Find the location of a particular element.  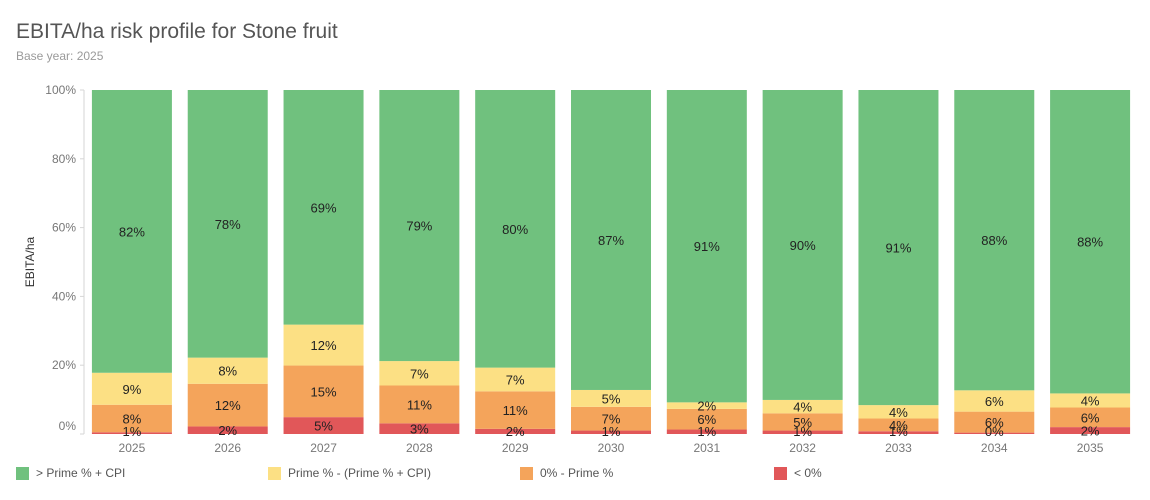

data-label: 88% is located at coordinates (1090, 242).